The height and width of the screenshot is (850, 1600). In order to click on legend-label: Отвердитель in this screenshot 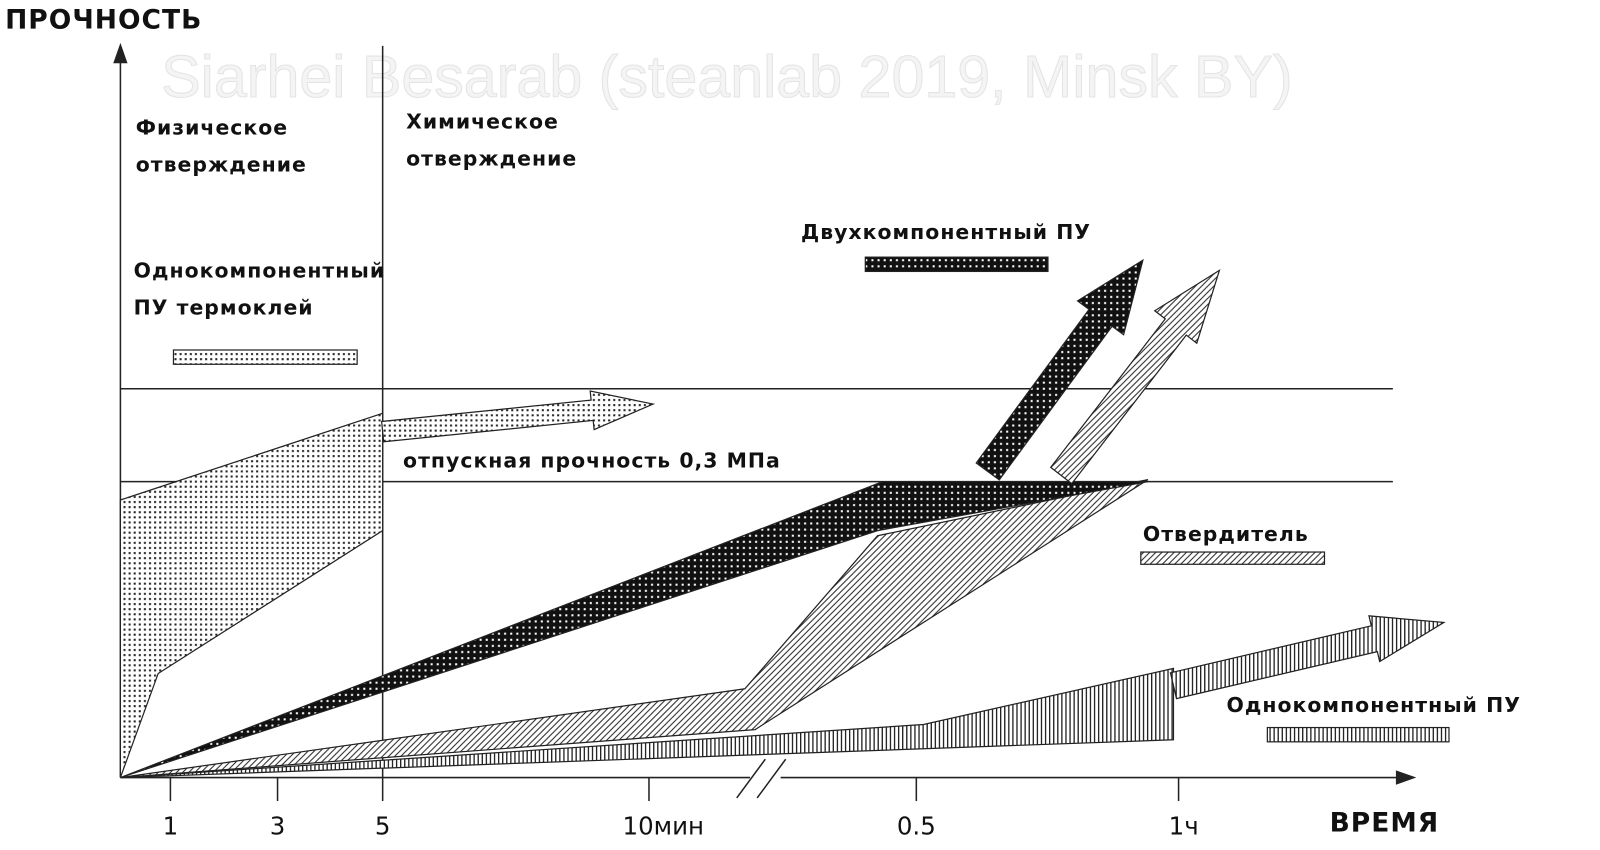, I will do `click(1226, 534)`.